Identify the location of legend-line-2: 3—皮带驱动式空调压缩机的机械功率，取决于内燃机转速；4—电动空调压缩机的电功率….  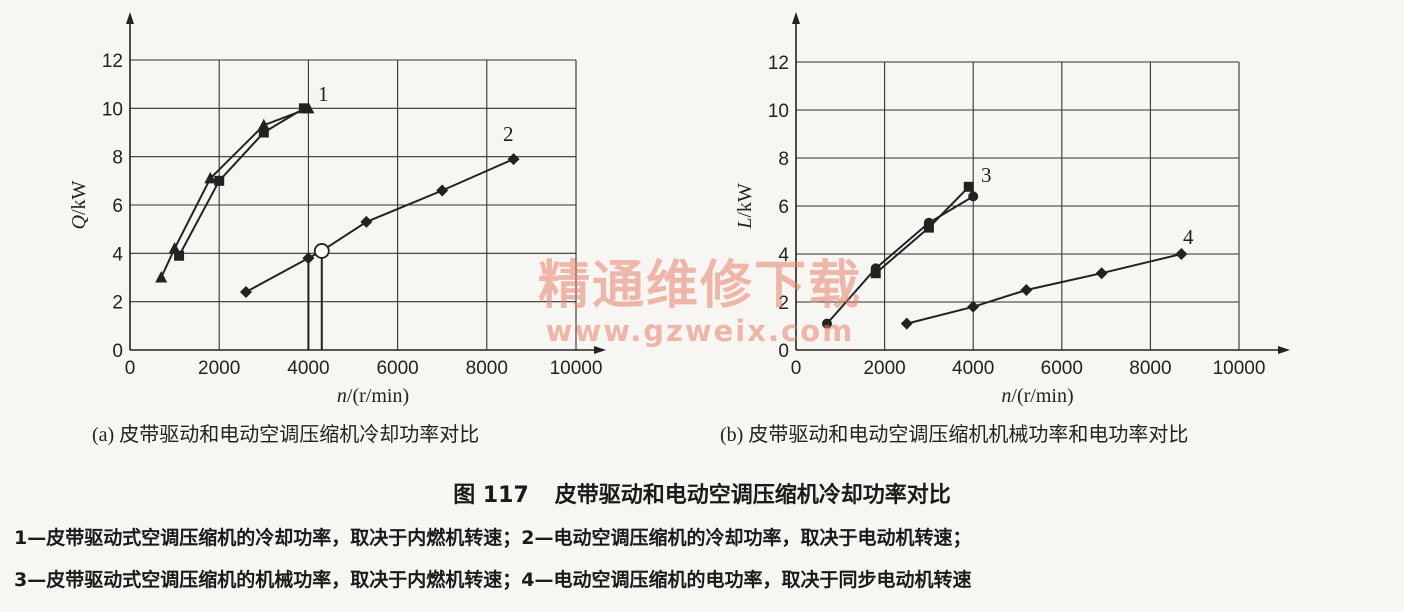
(493, 580).